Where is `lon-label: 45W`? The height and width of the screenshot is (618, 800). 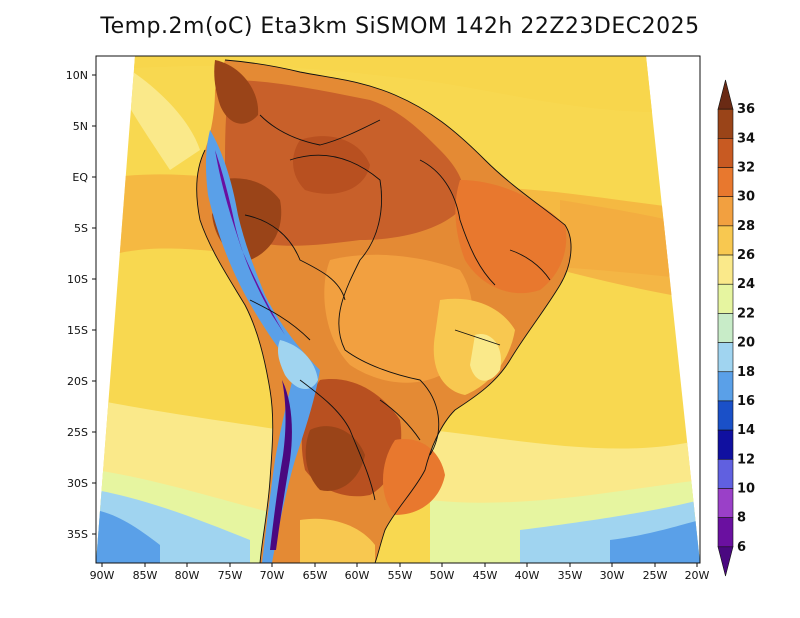
lon-label: 45W is located at coordinates (485, 575).